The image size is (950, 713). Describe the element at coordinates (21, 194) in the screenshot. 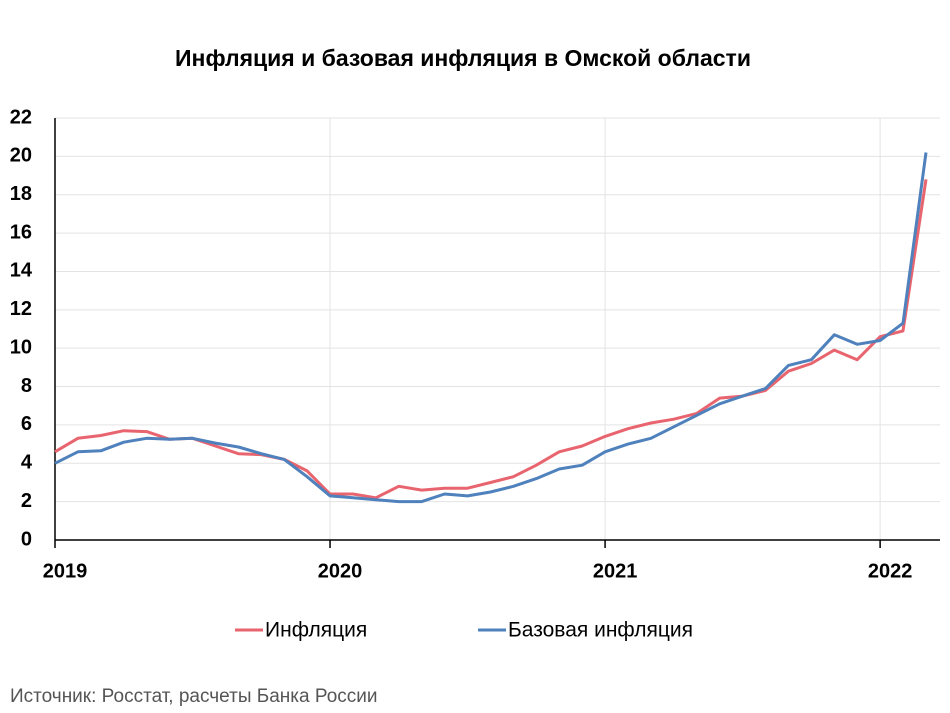

I see `y-tick-label: 18` at that location.